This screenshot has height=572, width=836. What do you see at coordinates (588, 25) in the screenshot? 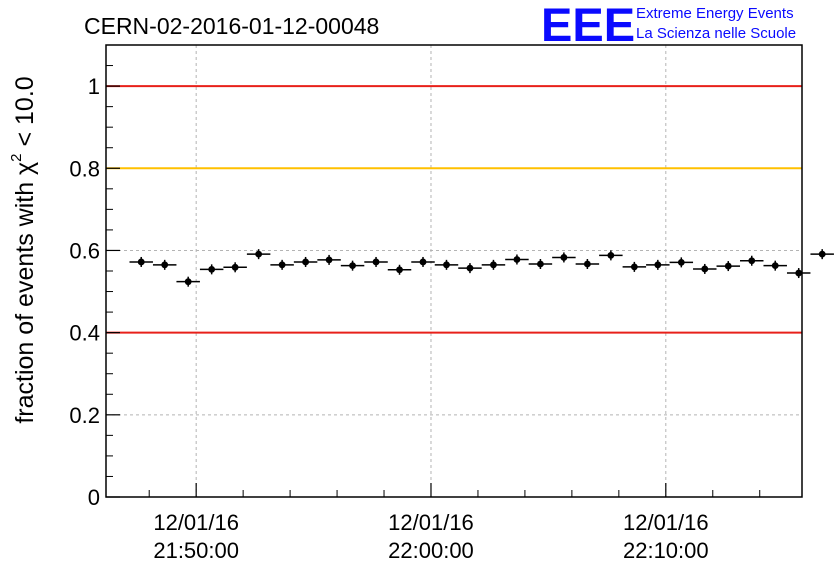
I see `logo-text: EEE` at bounding box center [588, 25].